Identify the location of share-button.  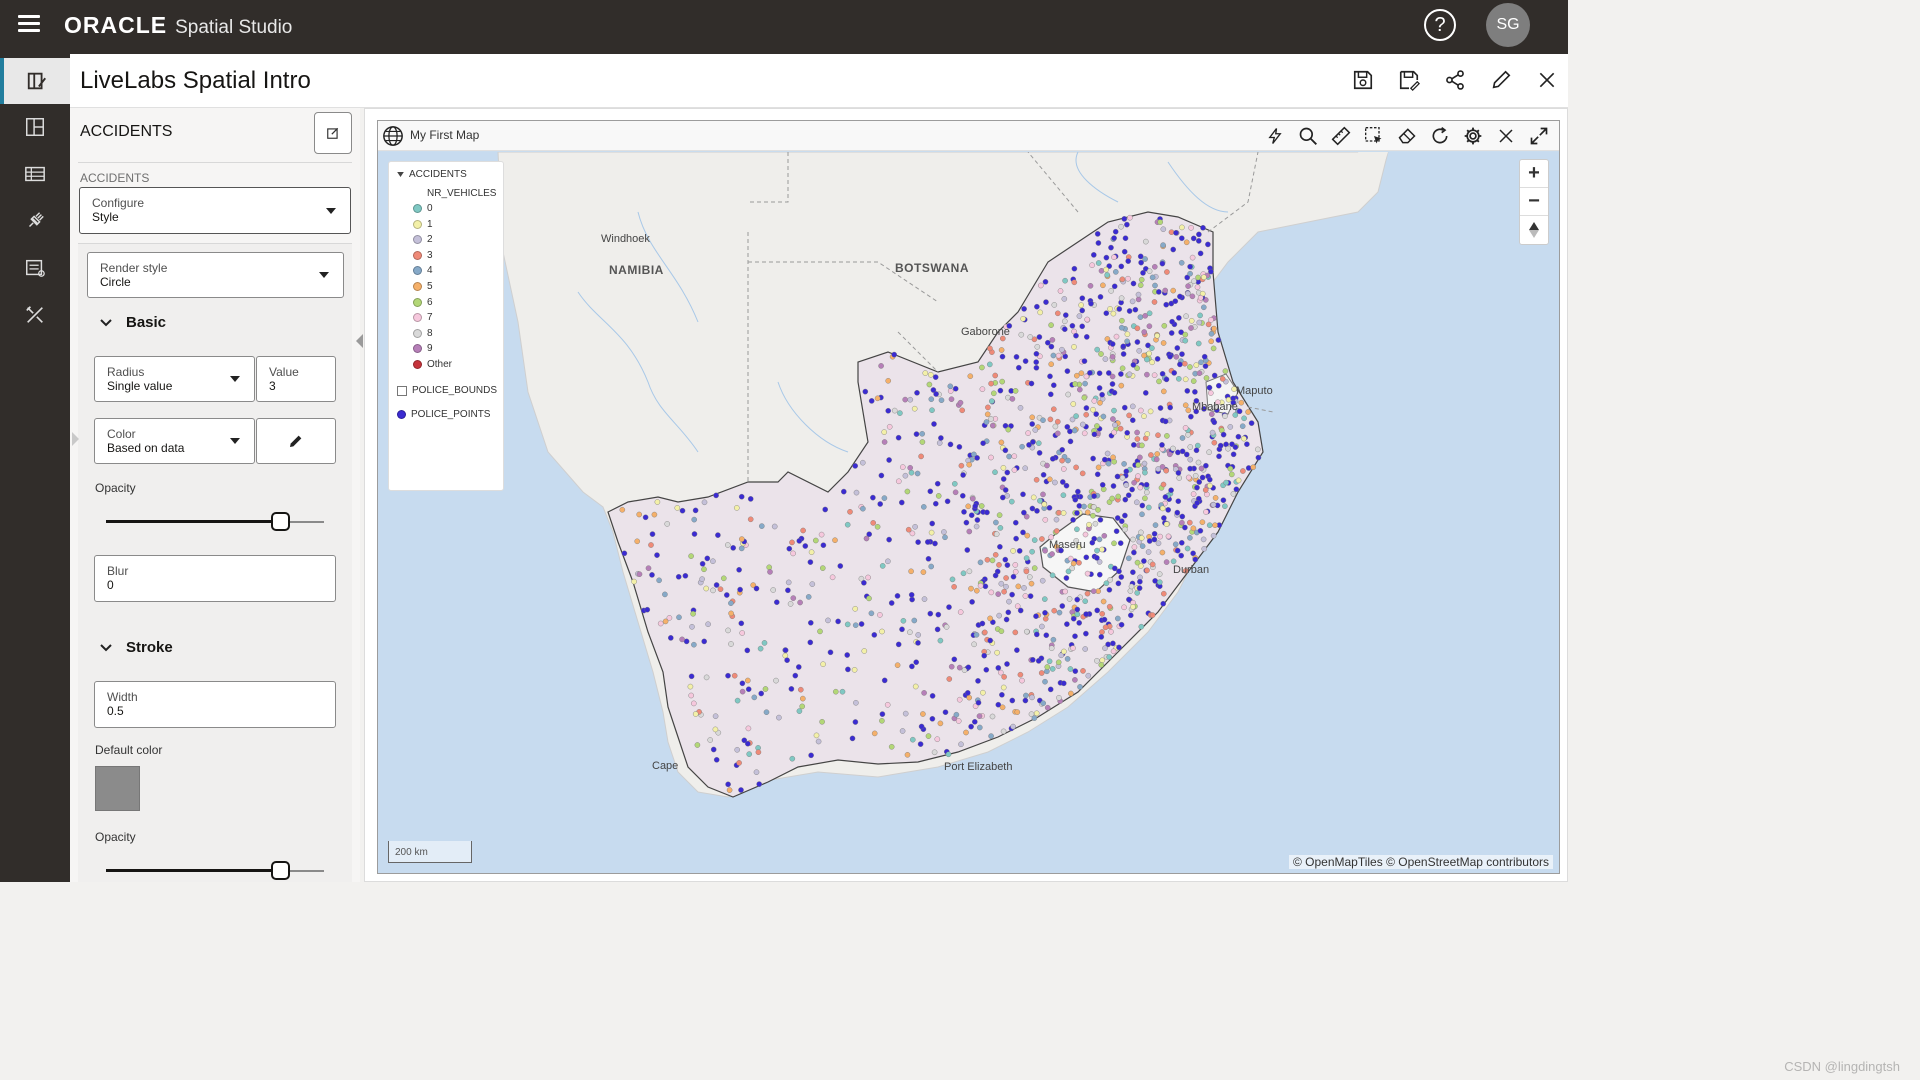
(1455, 80).